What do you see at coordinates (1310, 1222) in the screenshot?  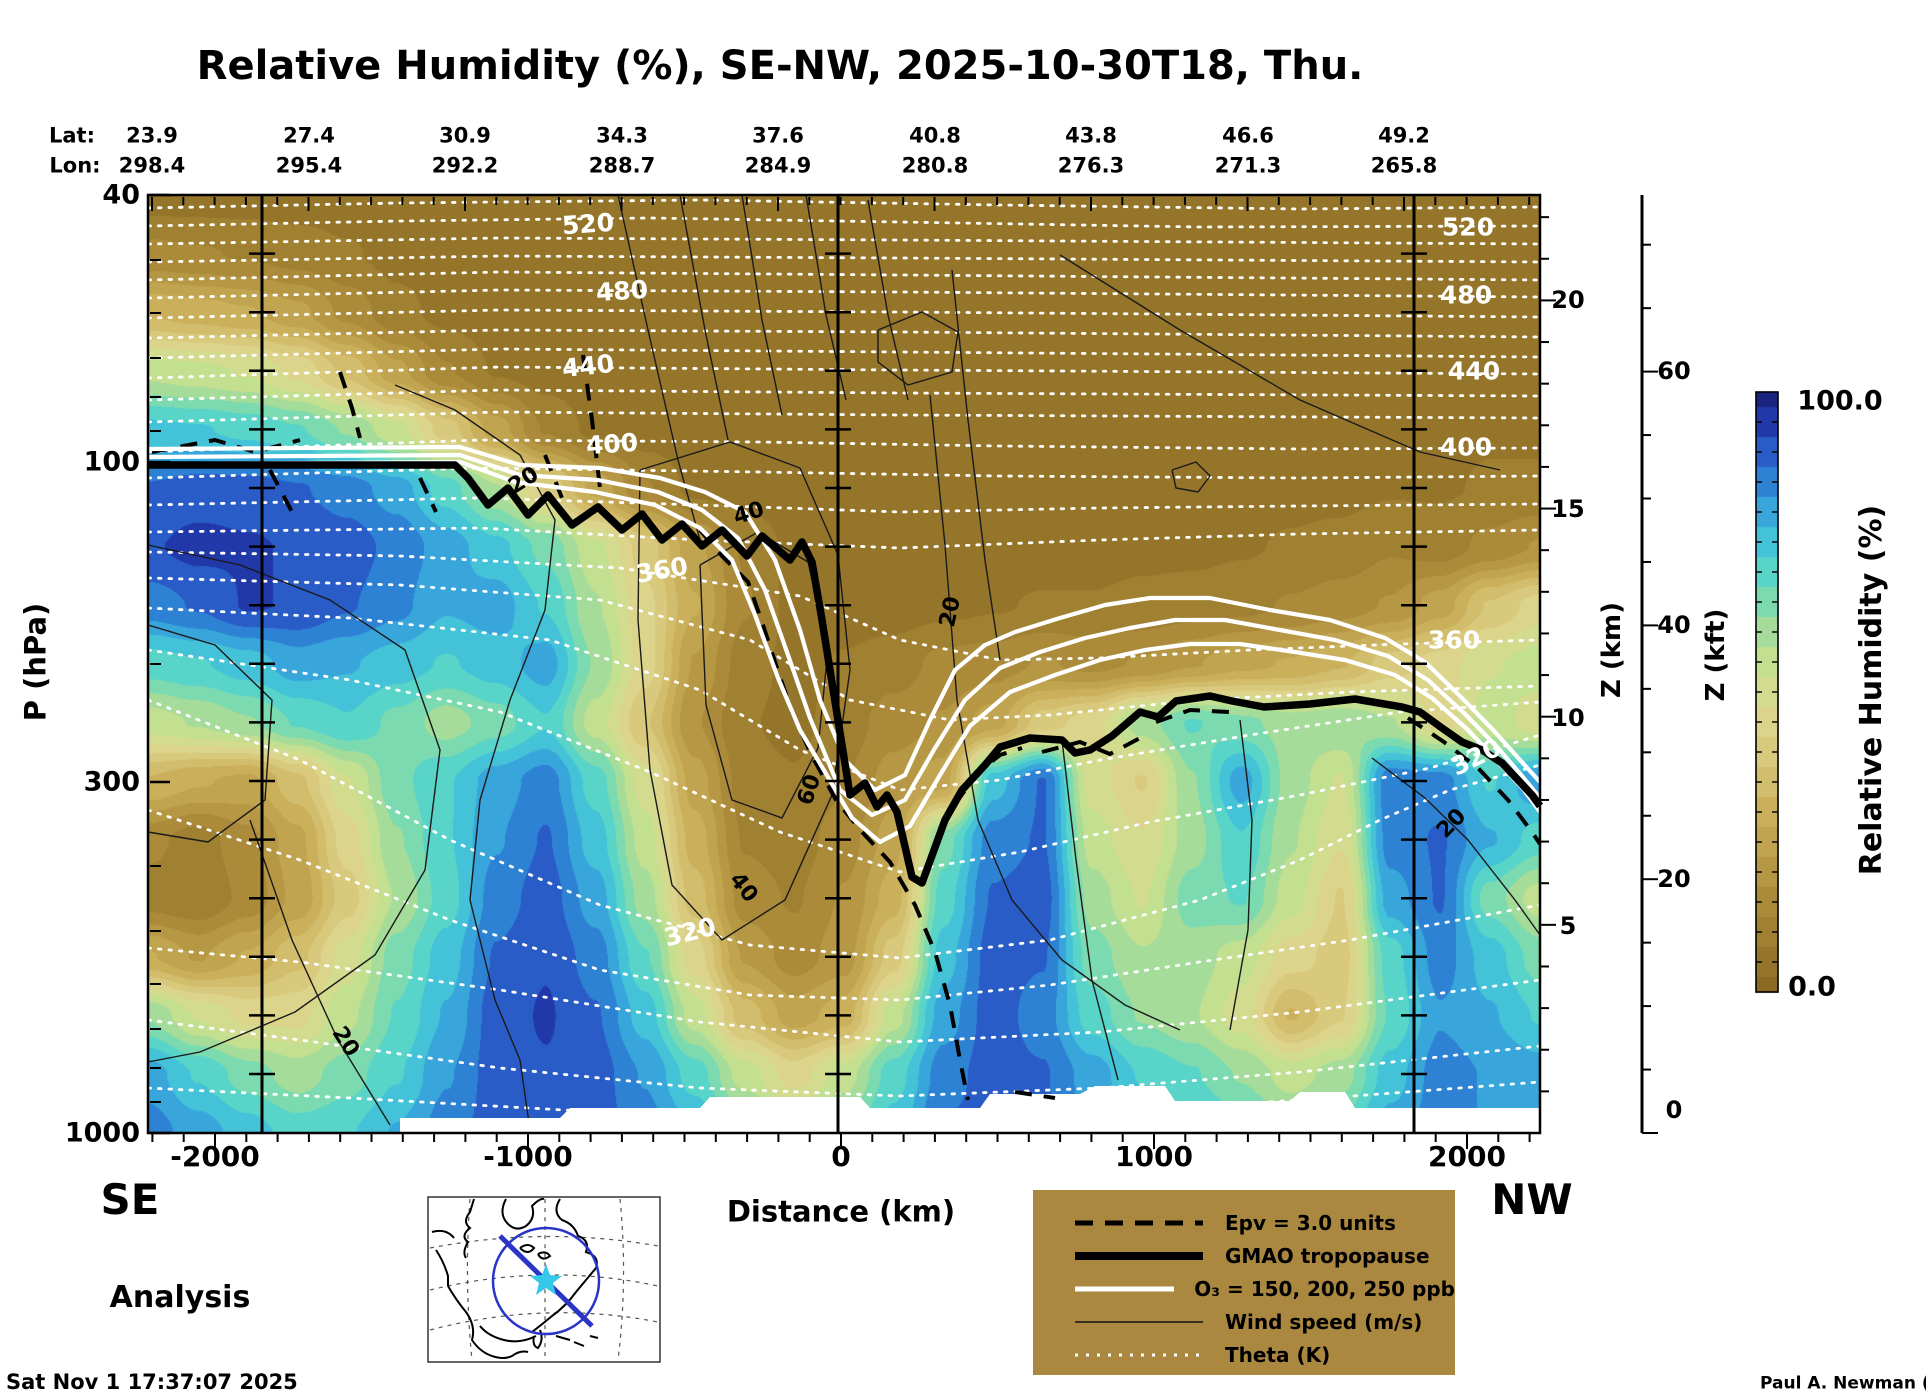 I see `legend-item-label: Epv = 3.0 units` at bounding box center [1310, 1222].